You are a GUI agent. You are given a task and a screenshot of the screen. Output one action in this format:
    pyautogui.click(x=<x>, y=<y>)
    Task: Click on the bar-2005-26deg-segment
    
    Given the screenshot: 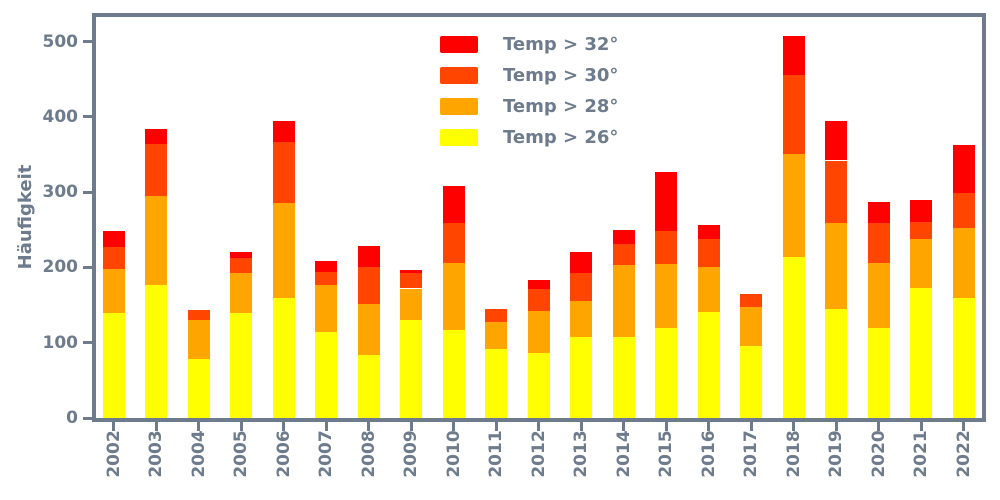 What is the action you would take?
    pyautogui.click(x=241, y=365)
    